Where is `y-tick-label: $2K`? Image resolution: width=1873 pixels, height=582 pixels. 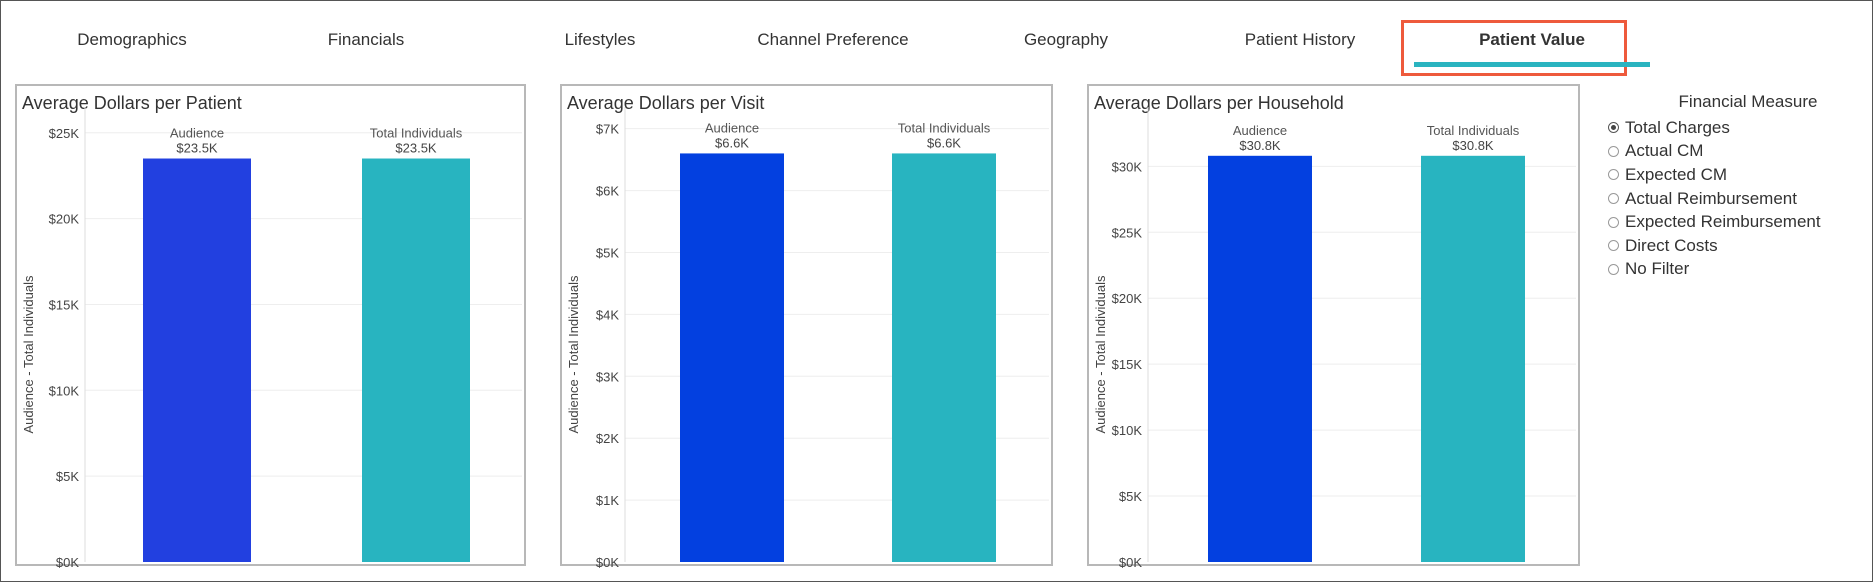
y-tick-label: $2K is located at coordinates (607, 438).